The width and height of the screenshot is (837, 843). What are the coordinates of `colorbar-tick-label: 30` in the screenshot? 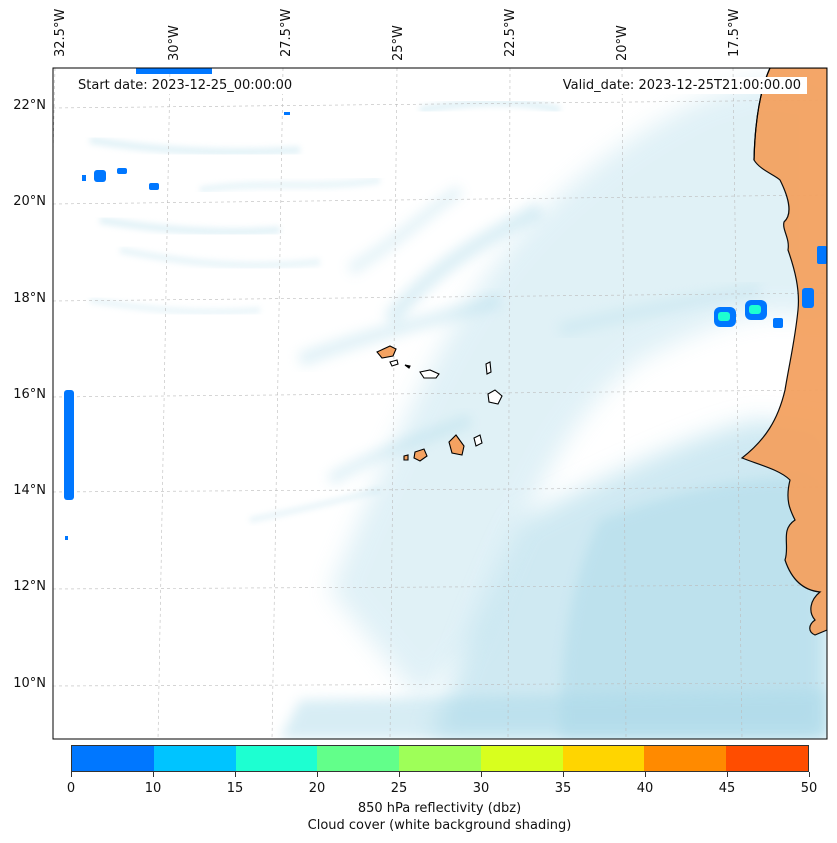 It's located at (481, 788).